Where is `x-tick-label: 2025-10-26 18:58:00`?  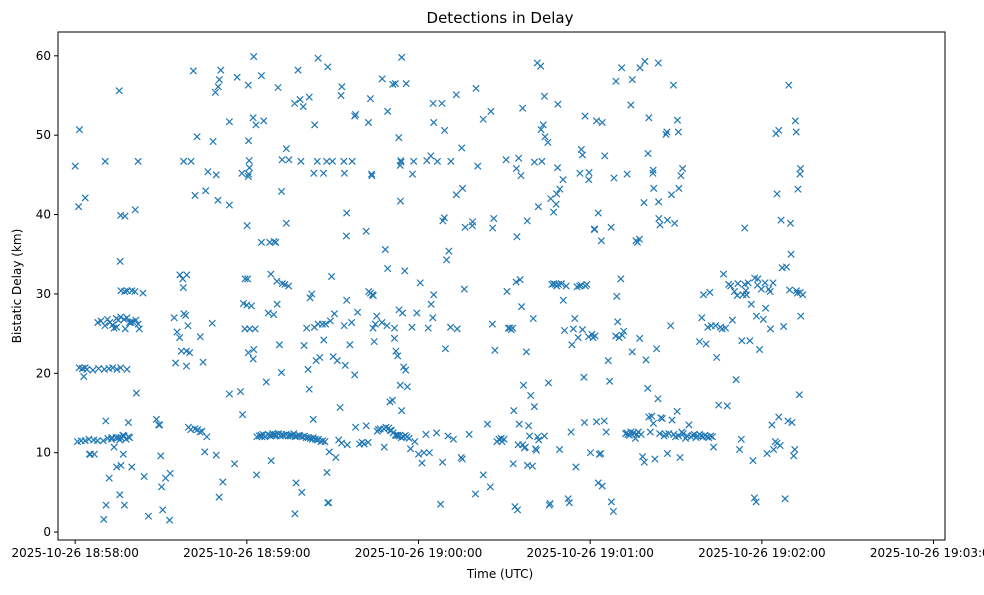 x-tick-label: 2025-10-26 18:58:00 is located at coordinates (74, 553).